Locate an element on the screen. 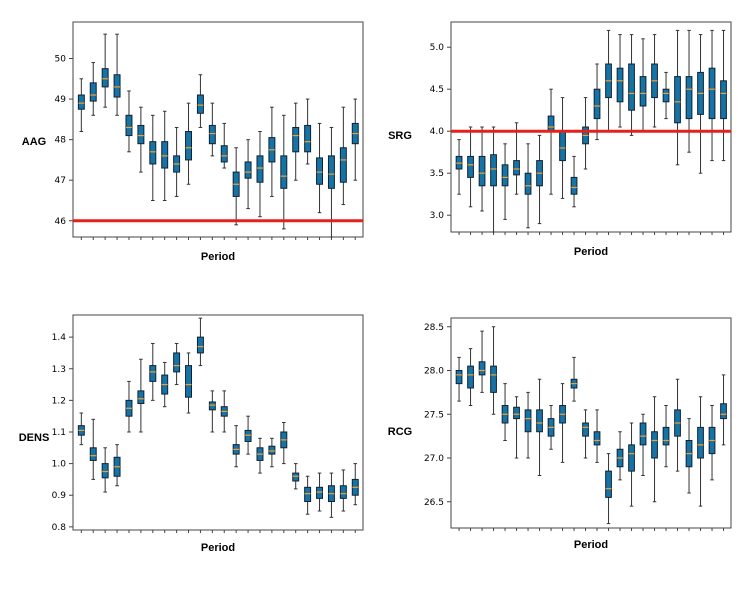 The image size is (754, 611). dens-y-axis-label: DENS is located at coordinates (34, 438).